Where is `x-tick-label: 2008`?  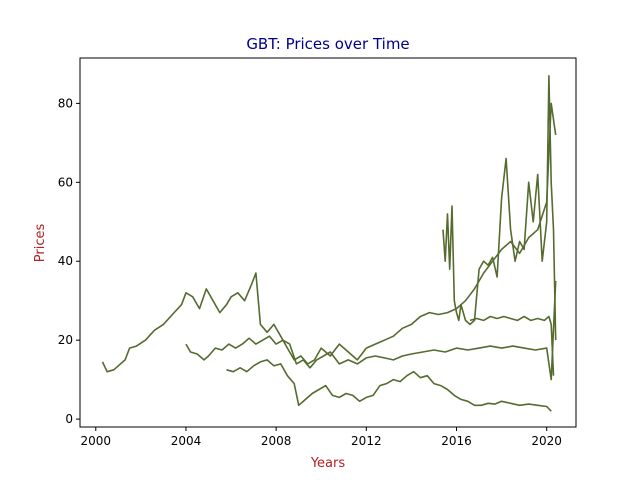 x-tick-label: 2008 is located at coordinates (276, 441).